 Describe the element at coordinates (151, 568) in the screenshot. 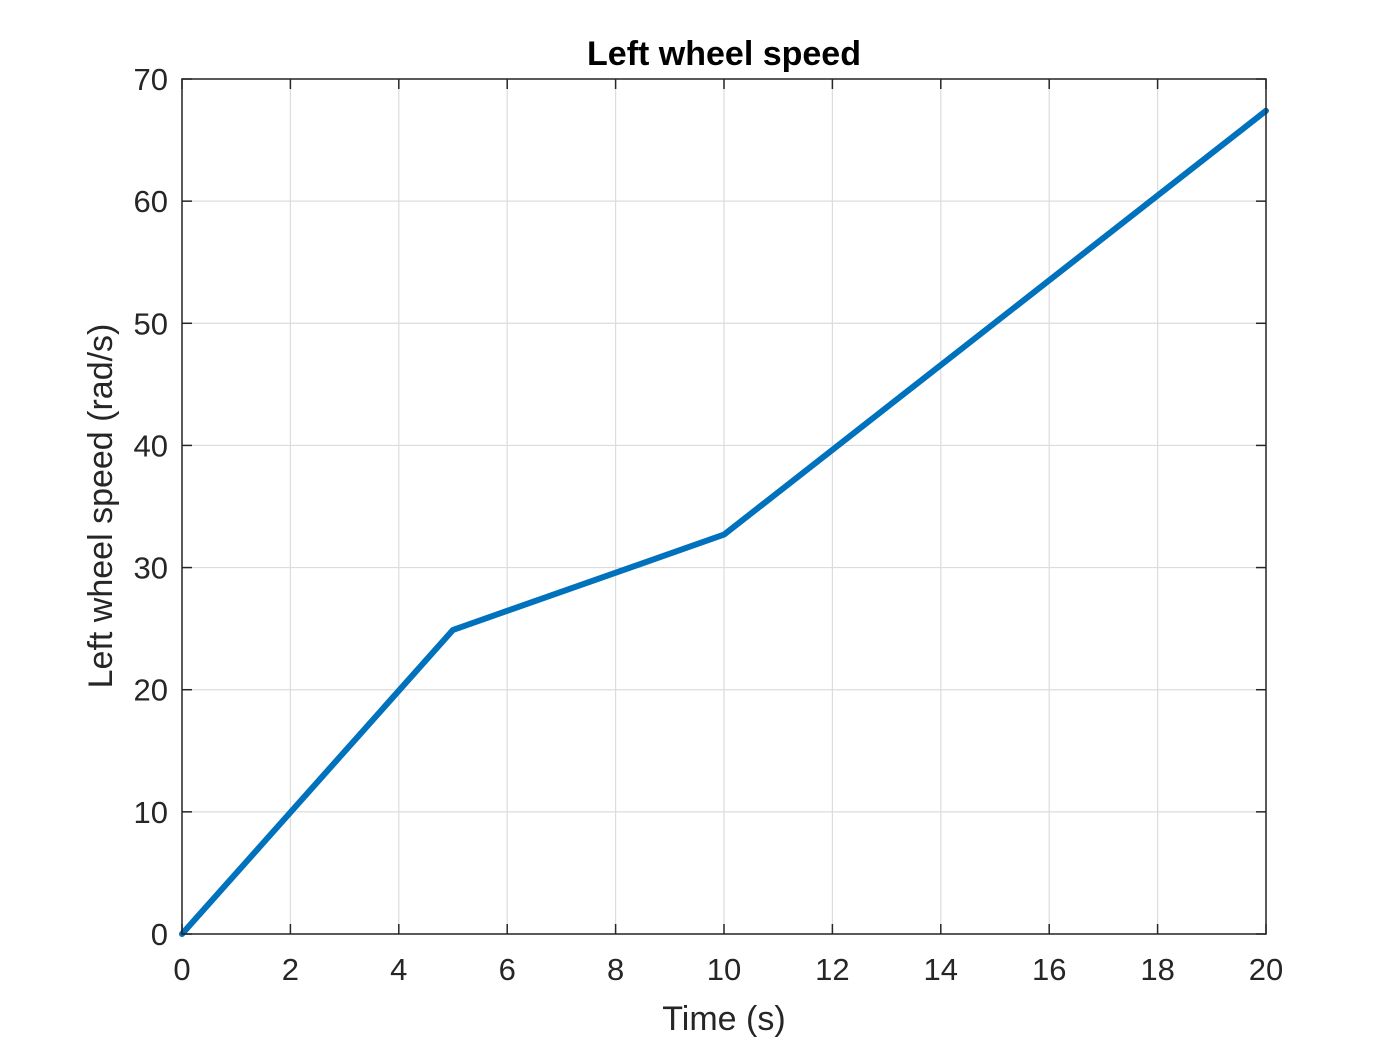

I see `y-tick-label: 30` at that location.